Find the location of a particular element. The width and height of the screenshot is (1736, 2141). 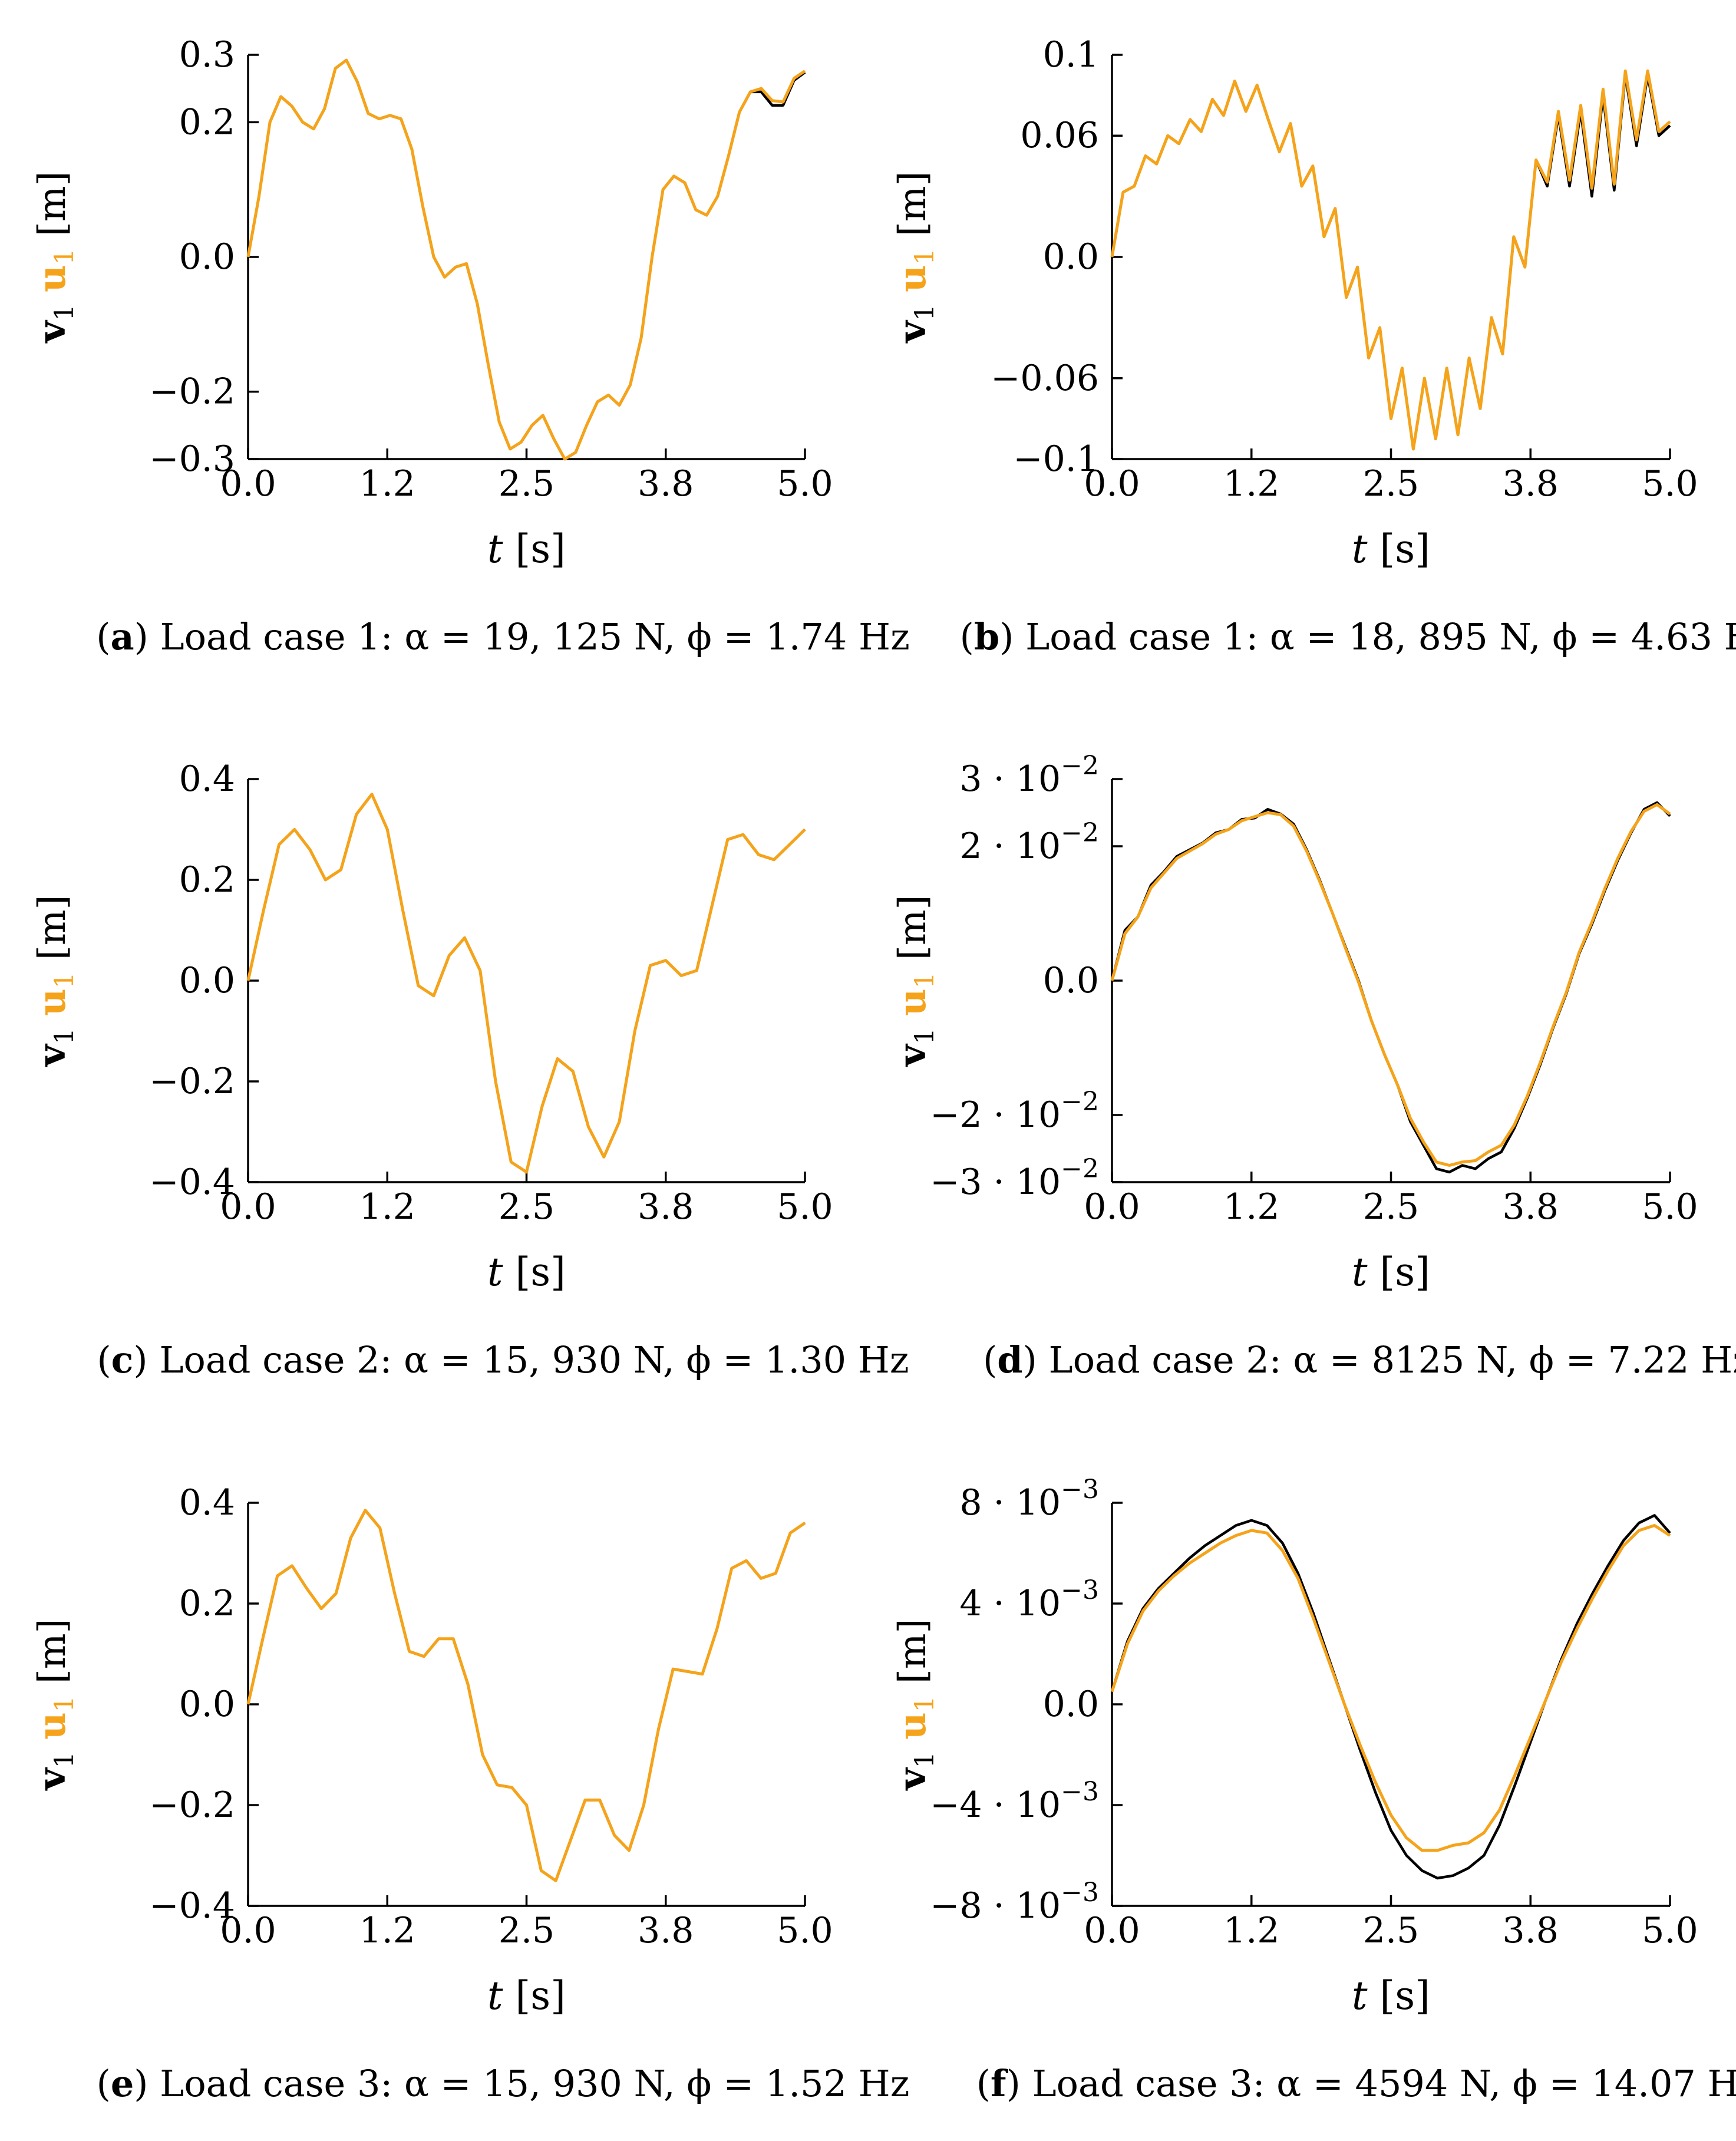

y-tick-base: 2 · 10 is located at coordinates (1010, 846).